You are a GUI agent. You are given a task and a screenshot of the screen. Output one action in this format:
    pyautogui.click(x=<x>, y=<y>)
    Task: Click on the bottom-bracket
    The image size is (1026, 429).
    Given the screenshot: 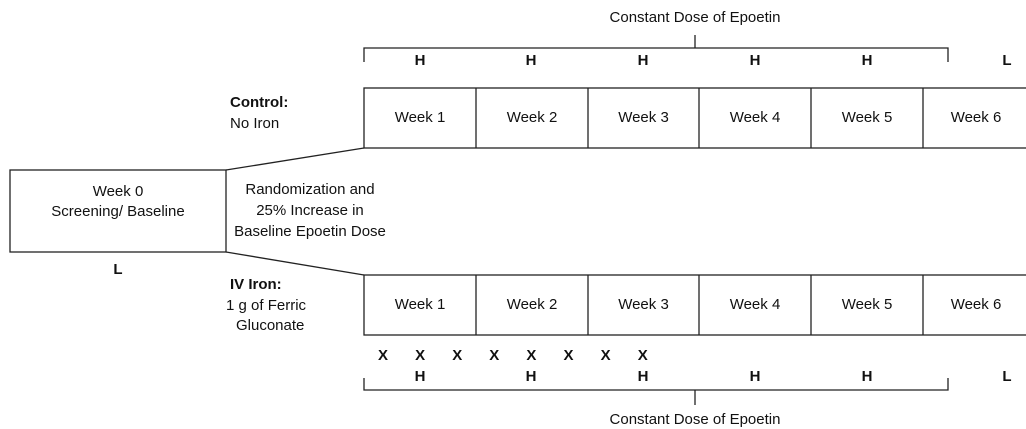 What is the action you would take?
    pyautogui.click(x=656, y=384)
    